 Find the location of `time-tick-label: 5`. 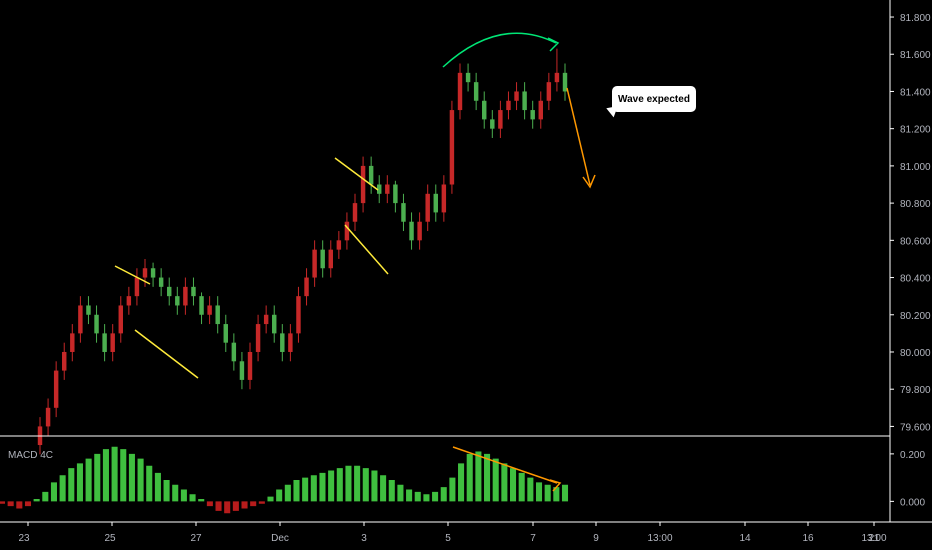

time-tick-label: 5 is located at coordinates (448, 538).